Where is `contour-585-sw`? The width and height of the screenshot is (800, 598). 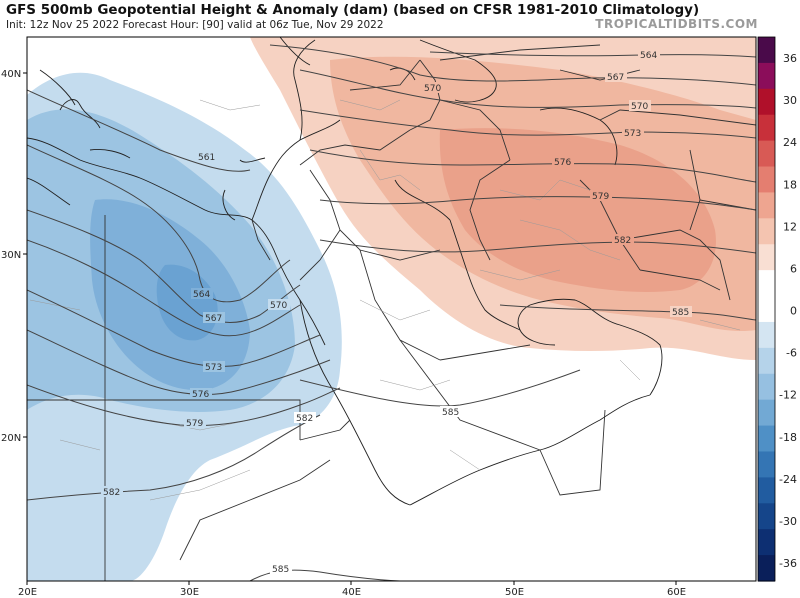 contour-585-sw is located at coordinates (325, 575).